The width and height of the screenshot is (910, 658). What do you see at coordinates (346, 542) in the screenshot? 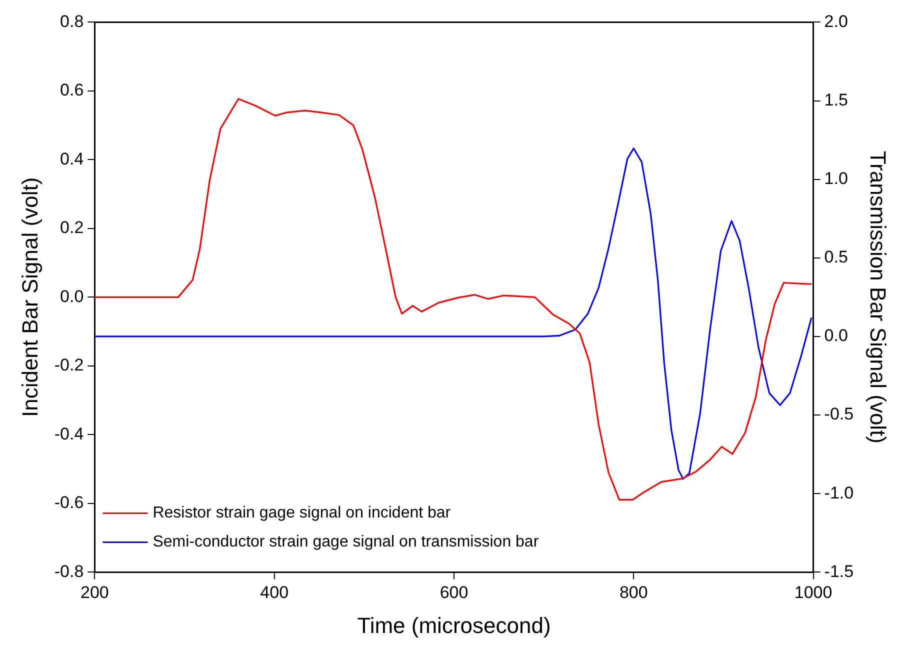
I see `legend-label: Semi-conductor strain gage signal on transmission bar` at bounding box center [346, 542].